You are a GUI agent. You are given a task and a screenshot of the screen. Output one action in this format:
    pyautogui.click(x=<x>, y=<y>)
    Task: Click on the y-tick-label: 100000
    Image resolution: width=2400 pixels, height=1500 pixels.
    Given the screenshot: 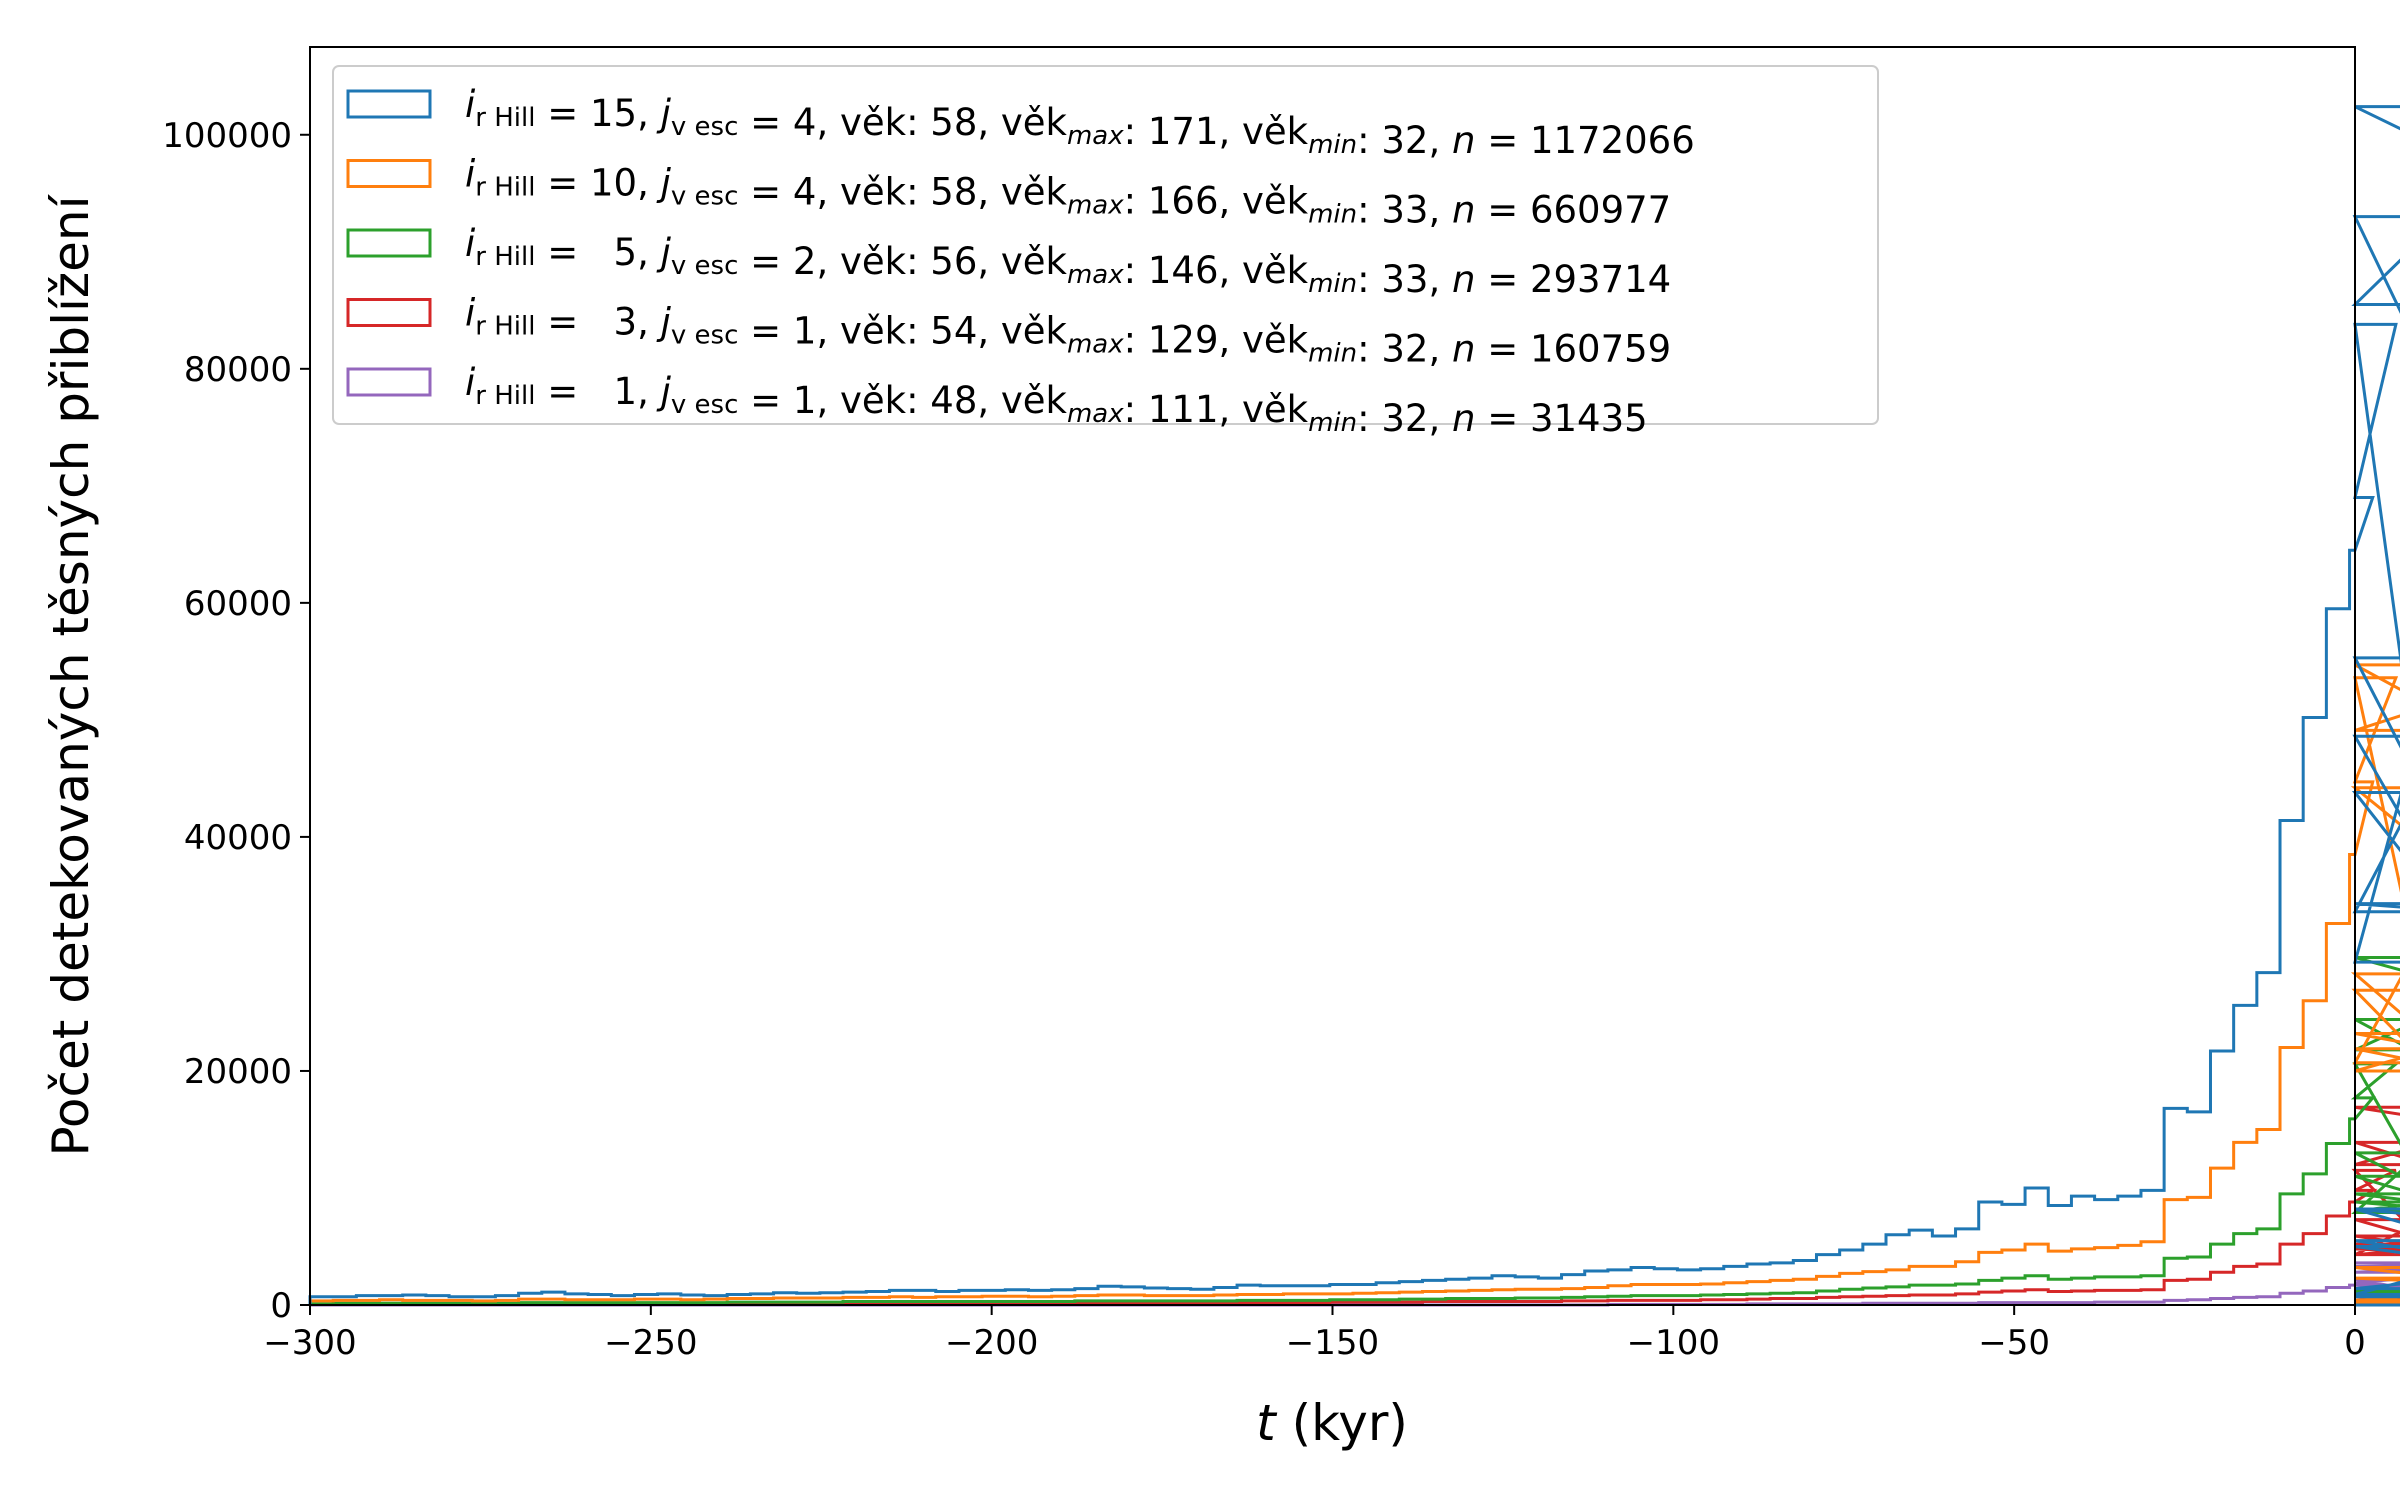 What is the action you would take?
    pyautogui.click(x=227, y=136)
    